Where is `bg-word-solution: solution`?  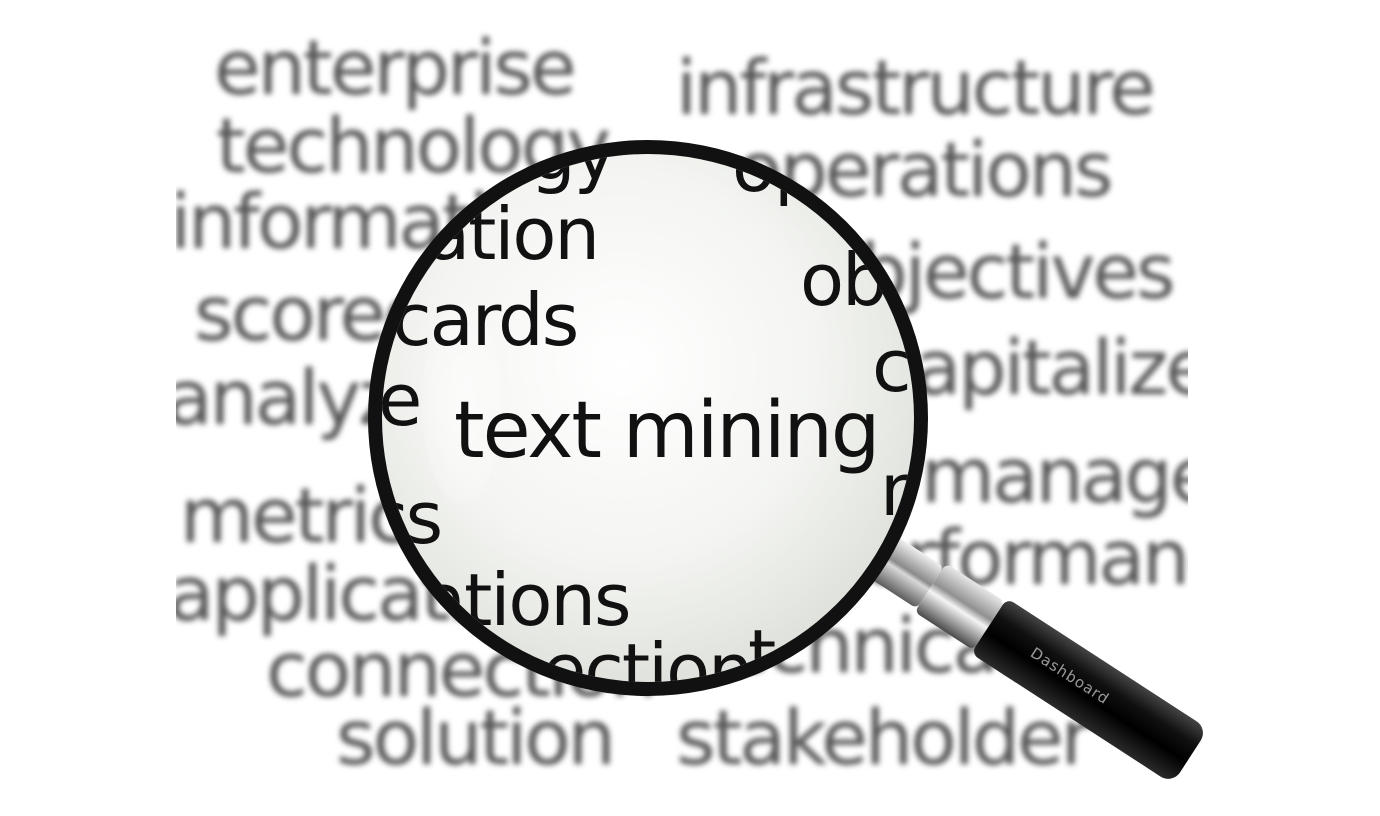 bg-word-solution: solution is located at coordinates (476, 737).